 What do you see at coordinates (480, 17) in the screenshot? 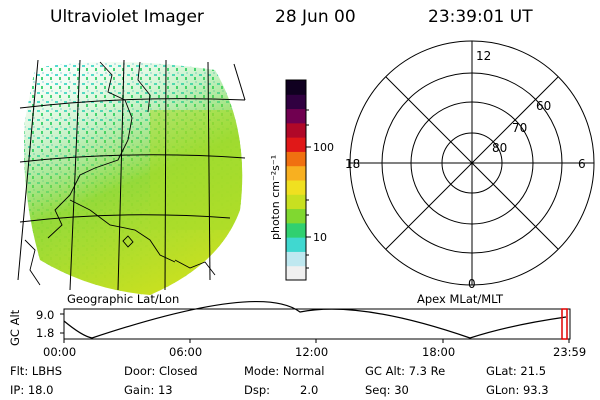
I see `time-label: 23:39:01 UT` at bounding box center [480, 17].